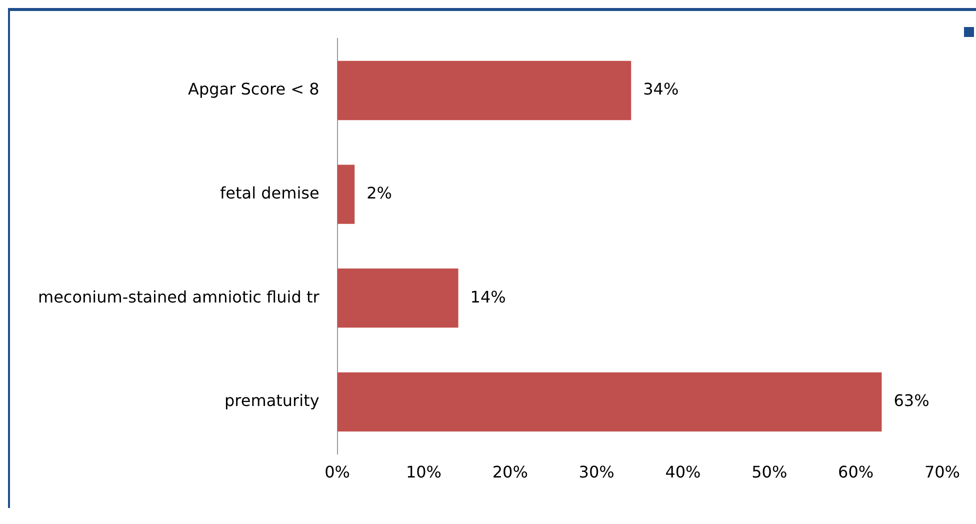  What do you see at coordinates (942, 472) in the screenshot?
I see `x-tick-label: 70%` at bounding box center [942, 472].